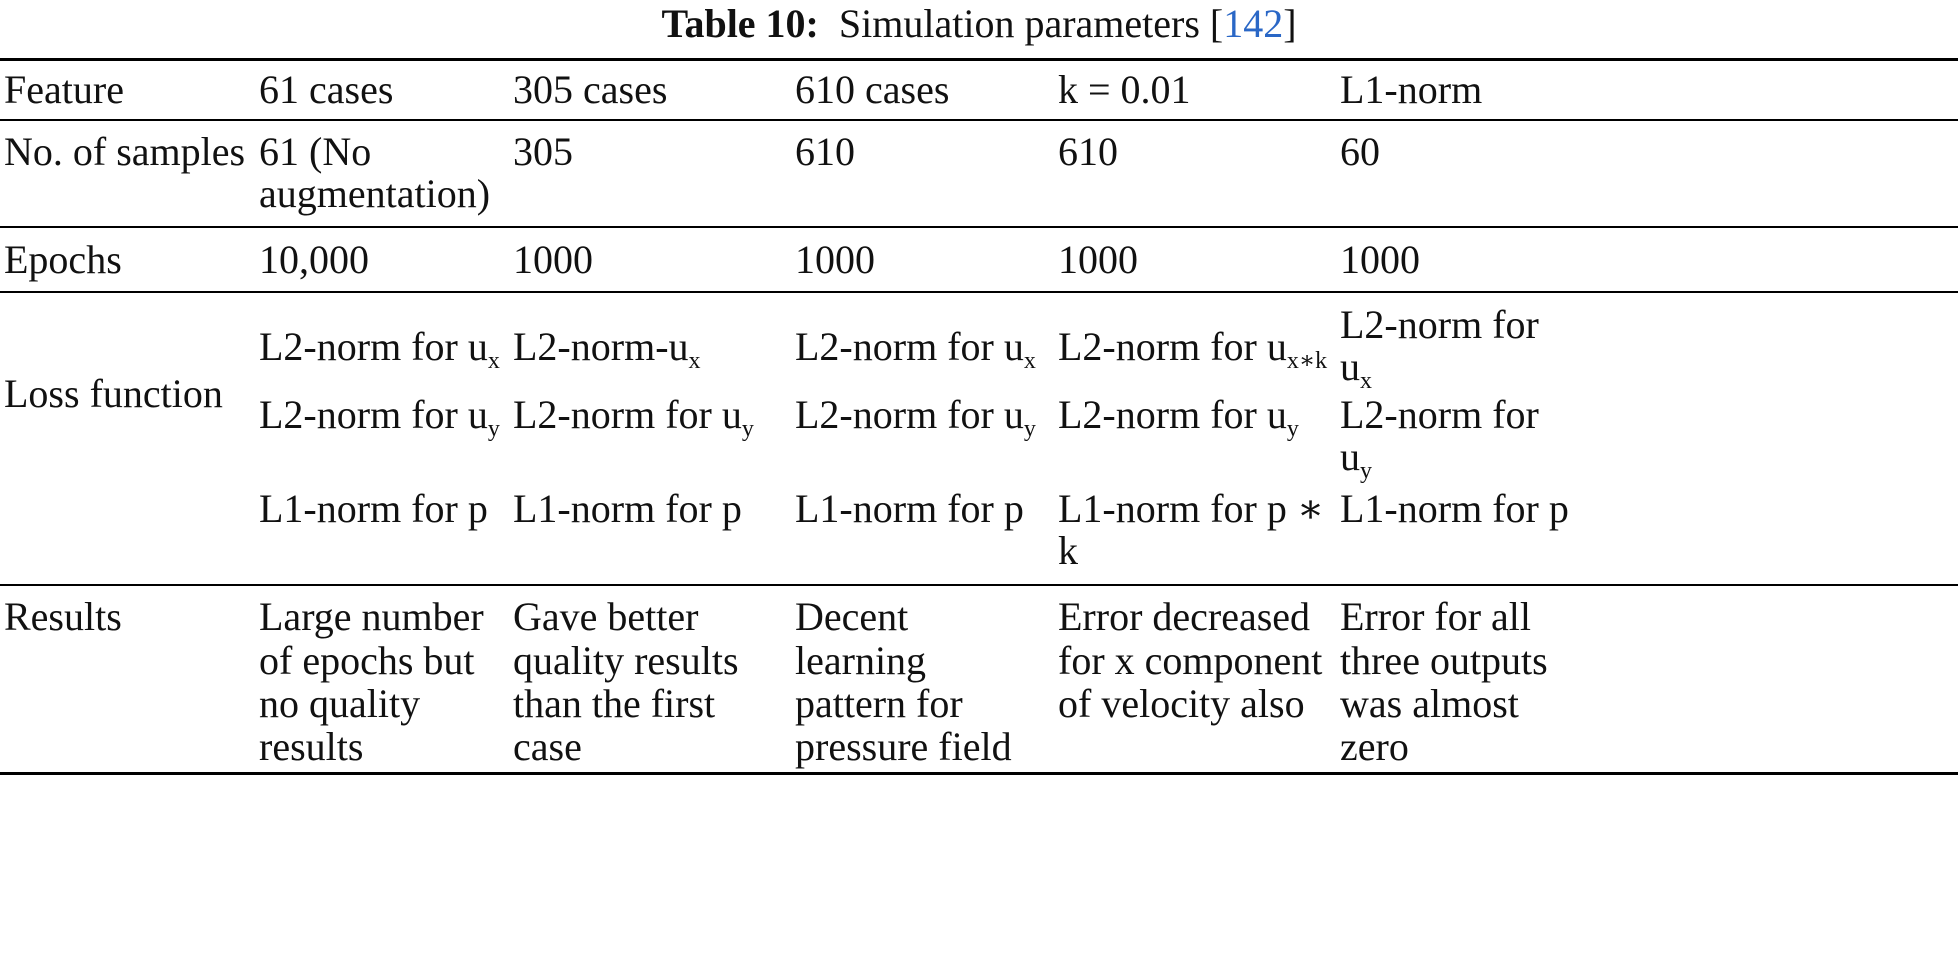 The image size is (1958, 971). What do you see at coordinates (1190, 660) in the screenshot?
I see `results-c4-l2: for x component` at bounding box center [1190, 660].